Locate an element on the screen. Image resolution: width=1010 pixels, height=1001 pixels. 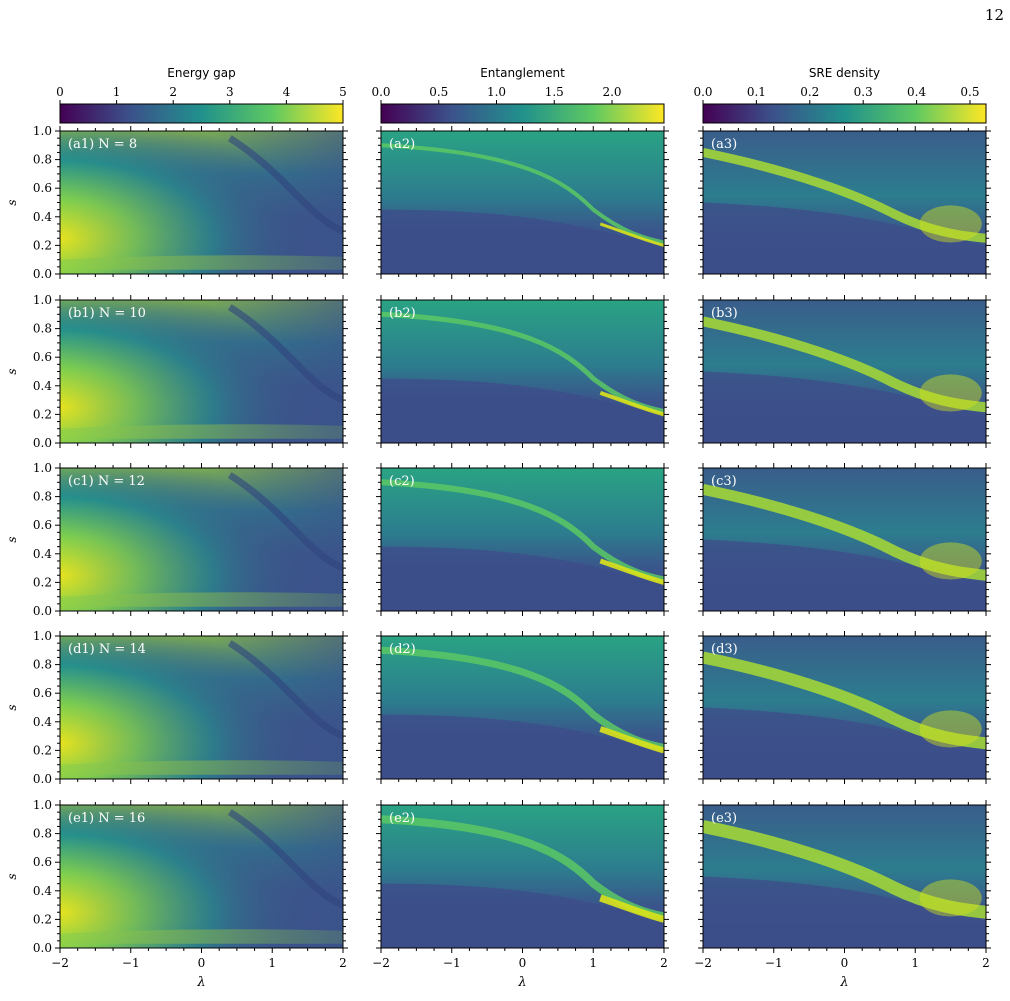
heatmap-panel: (d3) is located at coordinates (844, 707).